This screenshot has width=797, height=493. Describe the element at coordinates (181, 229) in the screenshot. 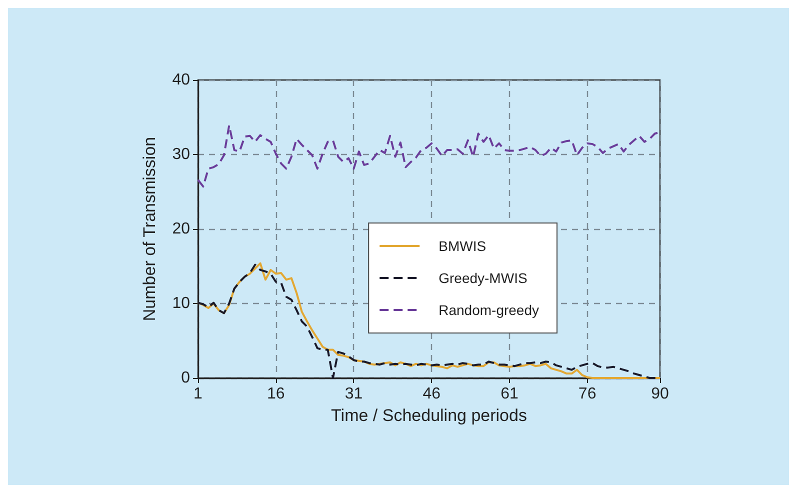

I see `y-tick-label: 20` at that location.